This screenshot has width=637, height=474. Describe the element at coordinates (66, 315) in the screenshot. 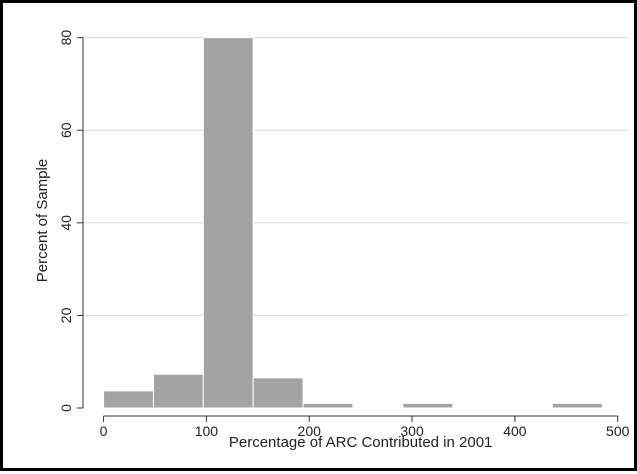

I see `y-tick-label: 20` at that location.